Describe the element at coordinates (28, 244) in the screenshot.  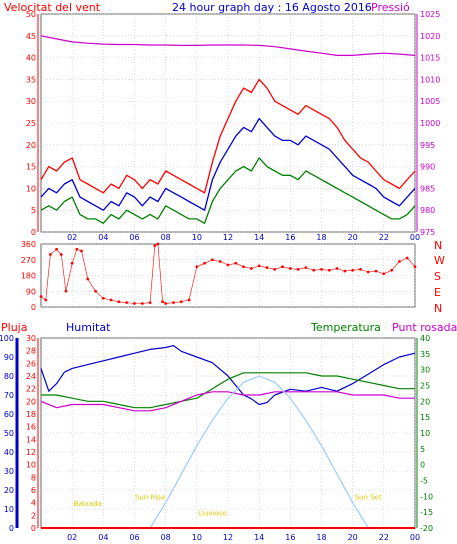
I see `direction-y-tick: 360` at that location.